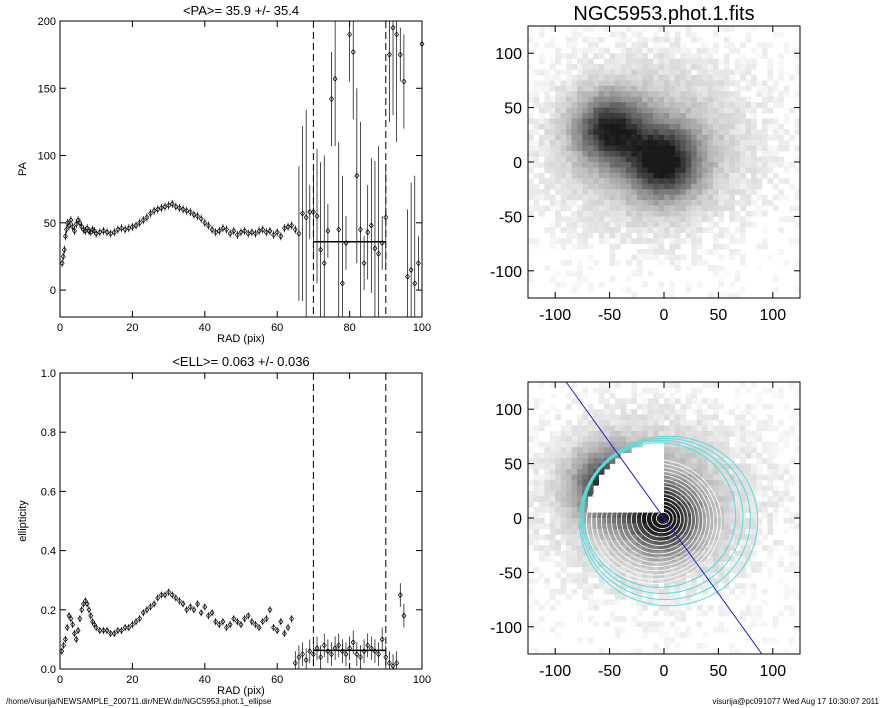  I want to click on image1-x-tick-label: 100, so click(772, 315).